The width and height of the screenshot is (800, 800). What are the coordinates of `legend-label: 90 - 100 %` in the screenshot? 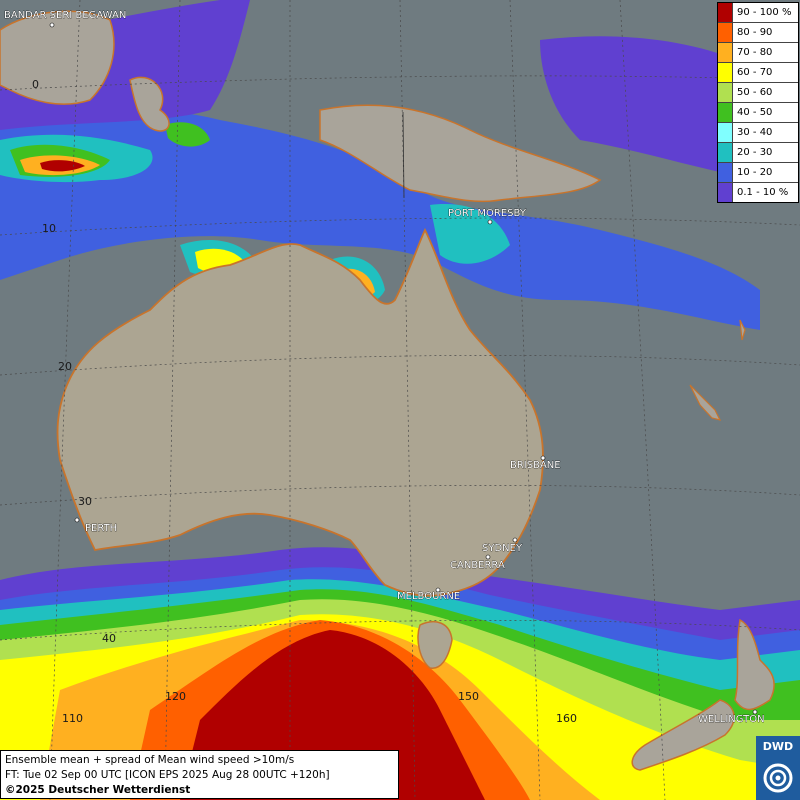 It's located at (764, 12).